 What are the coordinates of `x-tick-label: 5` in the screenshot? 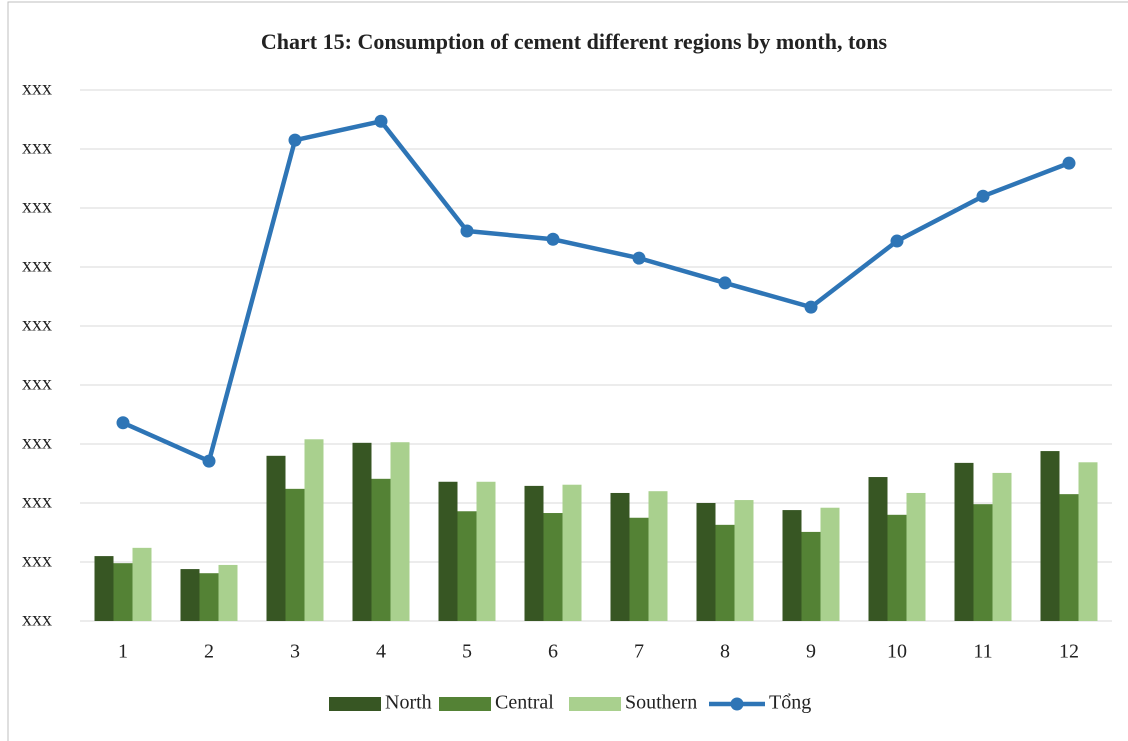 It's located at (467, 652).